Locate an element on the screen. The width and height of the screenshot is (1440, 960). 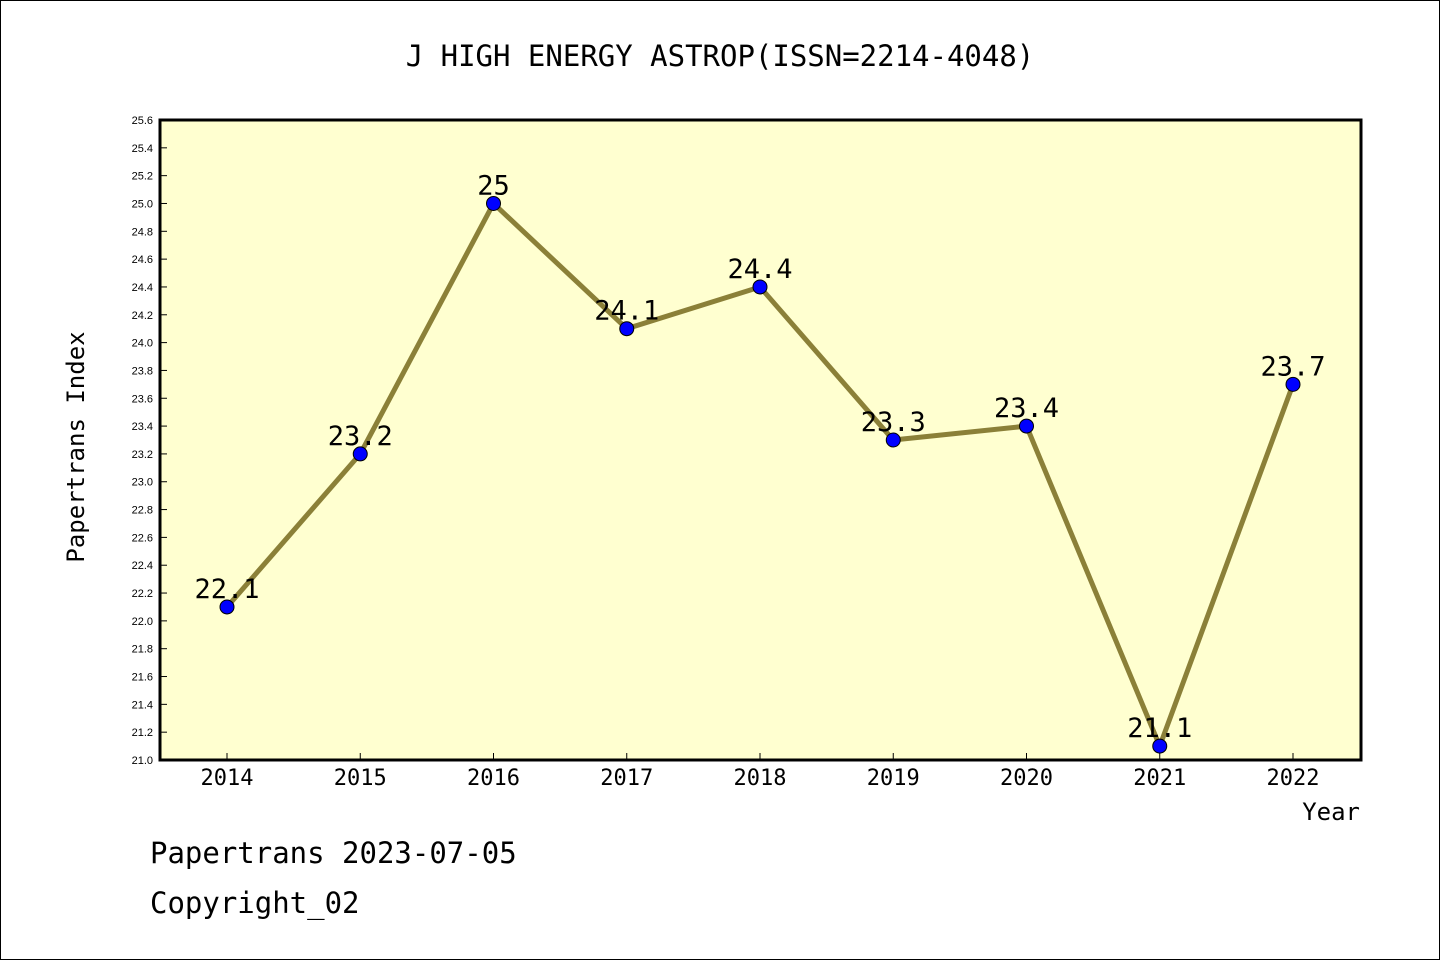
x-tick-label: 2018 is located at coordinates (760, 778).